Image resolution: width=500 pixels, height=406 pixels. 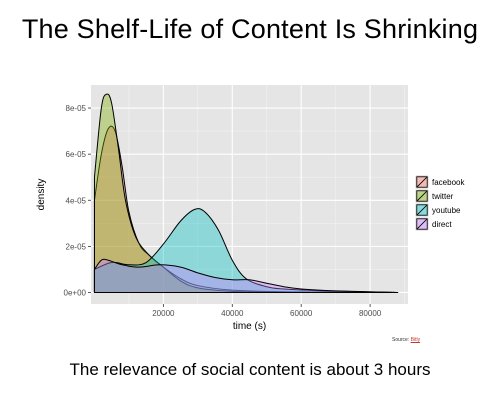 What do you see at coordinates (370, 313) in the screenshot?
I see `x-tick-label: 80000` at bounding box center [370, 313].